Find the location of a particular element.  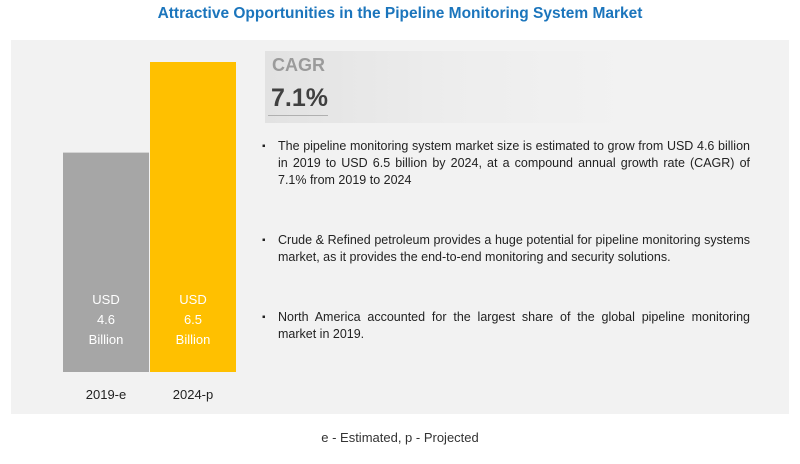

bar-data-label: 6.5 is located at coordinates (193, 319).